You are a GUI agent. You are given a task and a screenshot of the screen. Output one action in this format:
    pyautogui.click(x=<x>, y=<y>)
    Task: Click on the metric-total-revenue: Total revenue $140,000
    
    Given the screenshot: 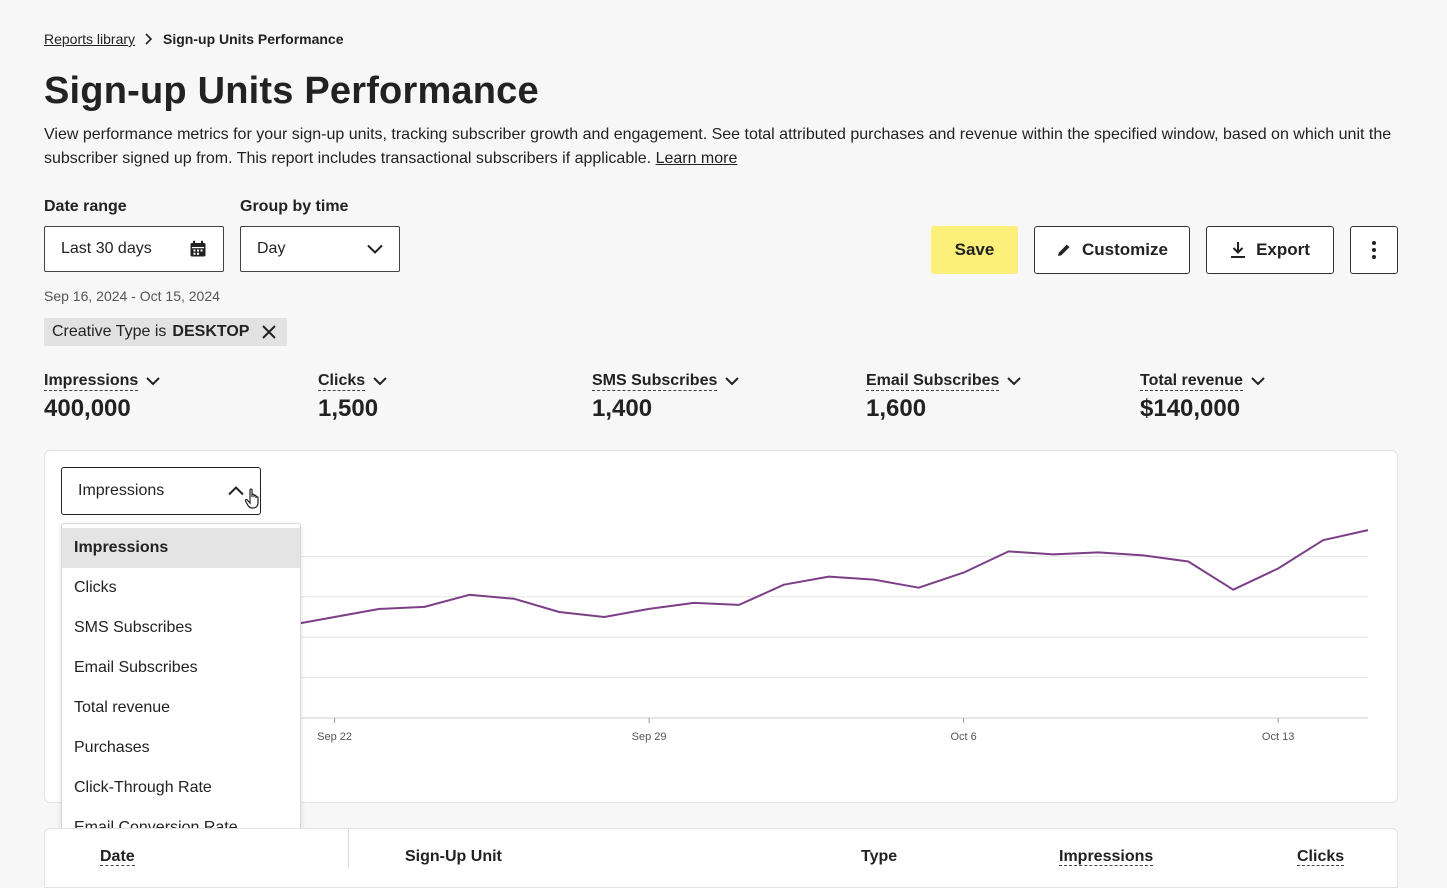 What is the action you would take?
    pyautogui.click(x=1202, y=397)
    